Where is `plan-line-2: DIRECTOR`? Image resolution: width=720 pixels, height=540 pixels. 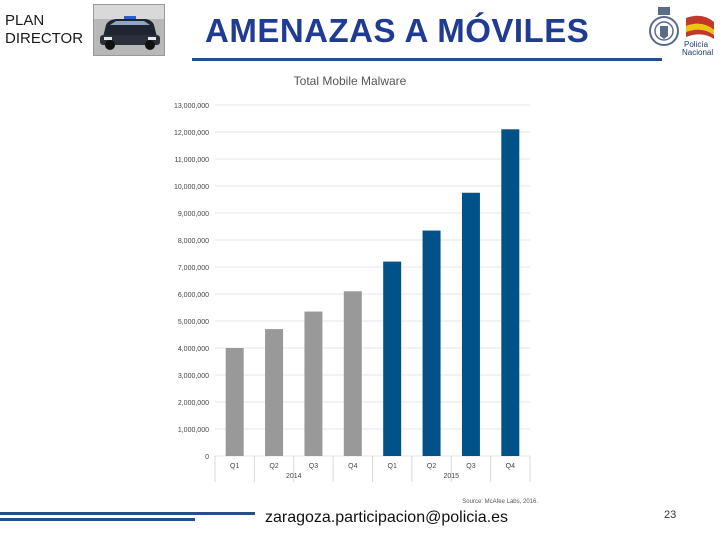 plan-line-2: DIRECTOR is located at coordinates (44, 38).